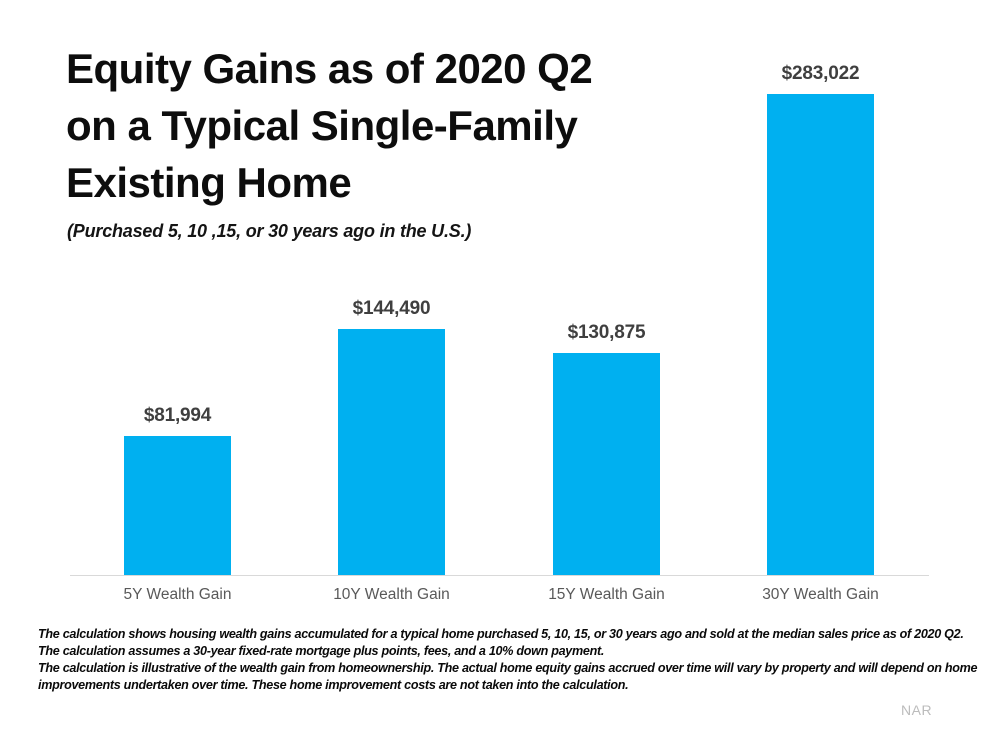 The image size is (1000, 750). Describe the element at coordinates (177, 594) in the screenshot. I see `x-axis-category-label: 5Y Wealth Gain` at that location.